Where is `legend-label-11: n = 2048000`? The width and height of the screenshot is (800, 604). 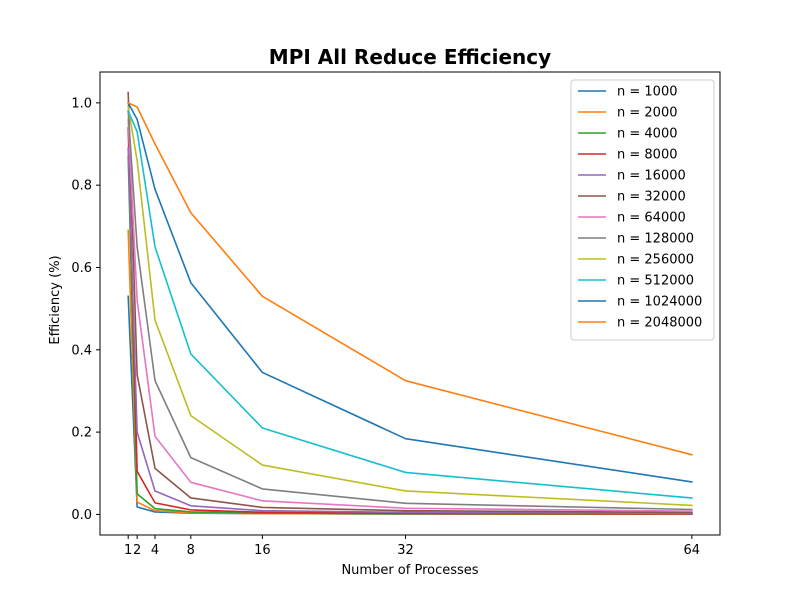
legend-label-11: n = 2048000 is located at coordinates (659, 323).